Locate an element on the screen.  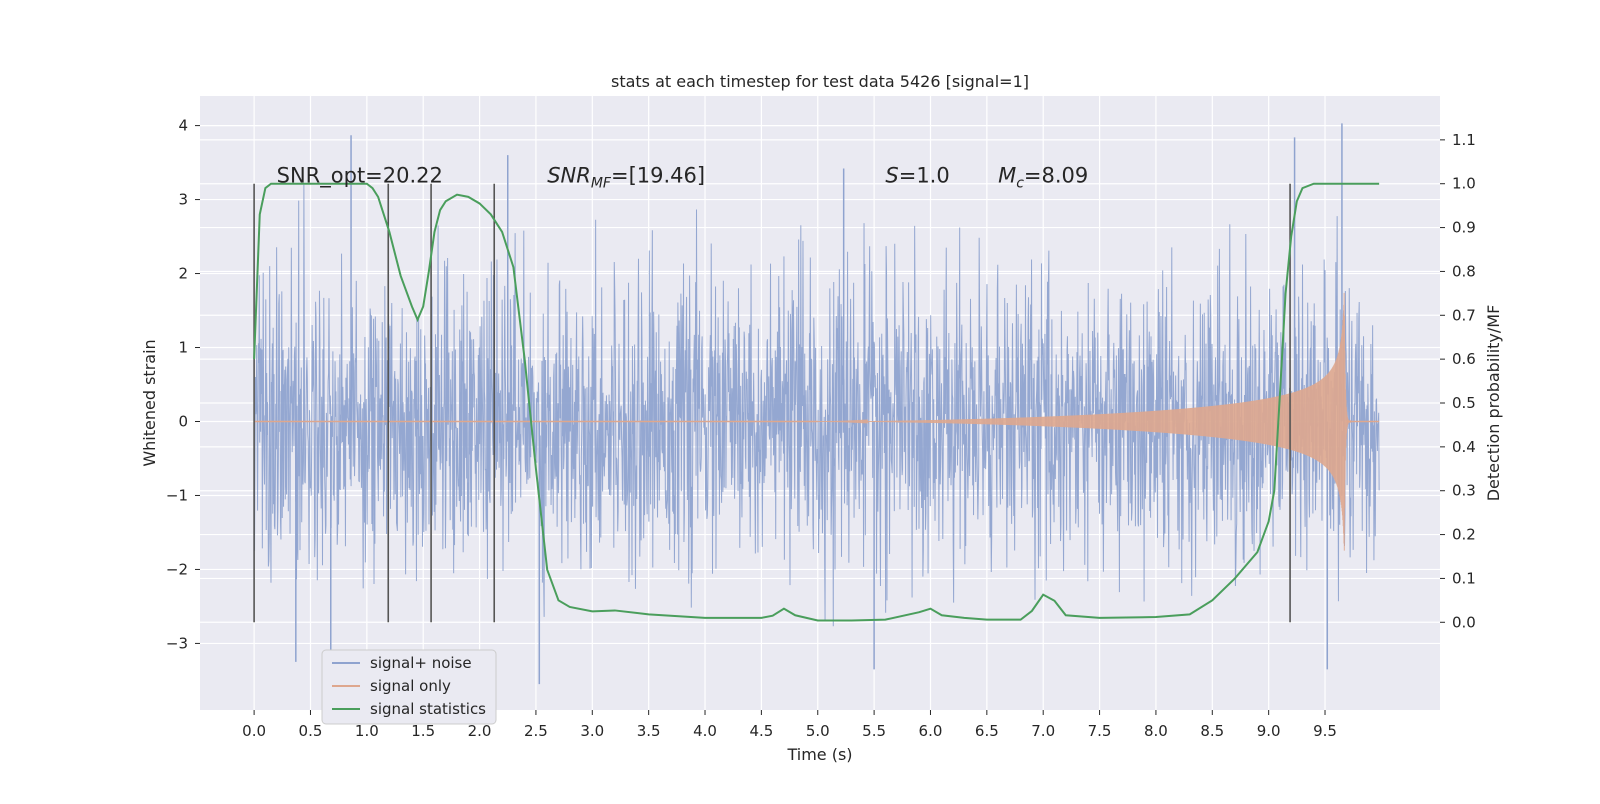
x-tick-label-0: 0.0 is located at coordinates (254, 731).